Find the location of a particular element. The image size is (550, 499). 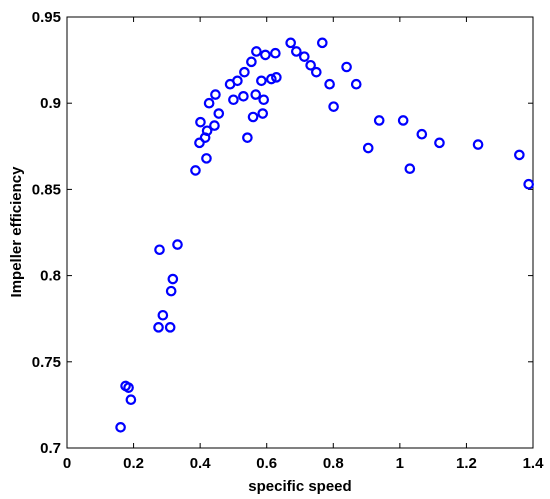

y-tick-label: 0.85 is located at coordinates (46, 189).